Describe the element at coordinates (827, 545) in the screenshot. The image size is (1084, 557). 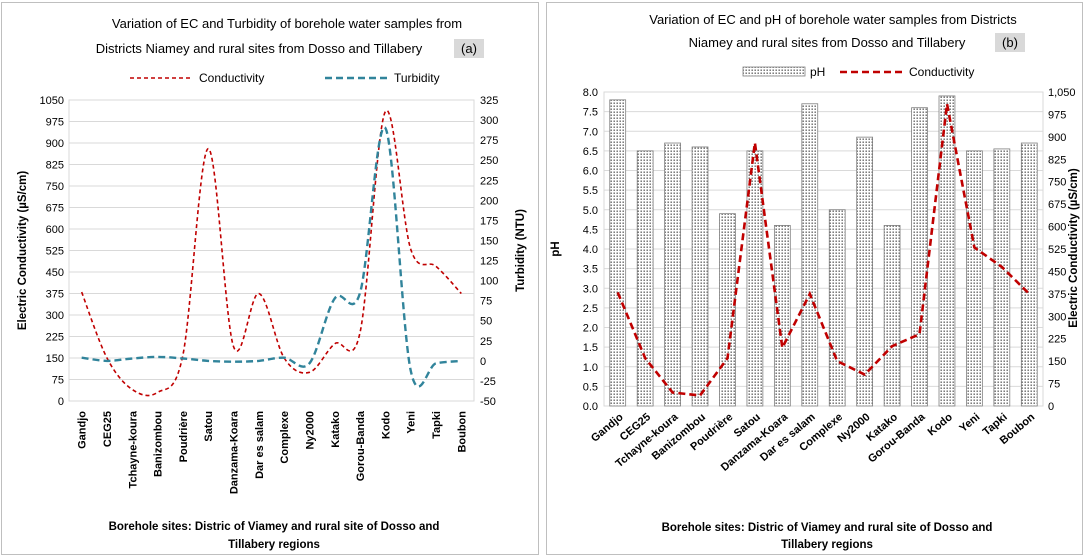
I see `chart-b-xlabel-line-2: Tillabery regions` at that location.